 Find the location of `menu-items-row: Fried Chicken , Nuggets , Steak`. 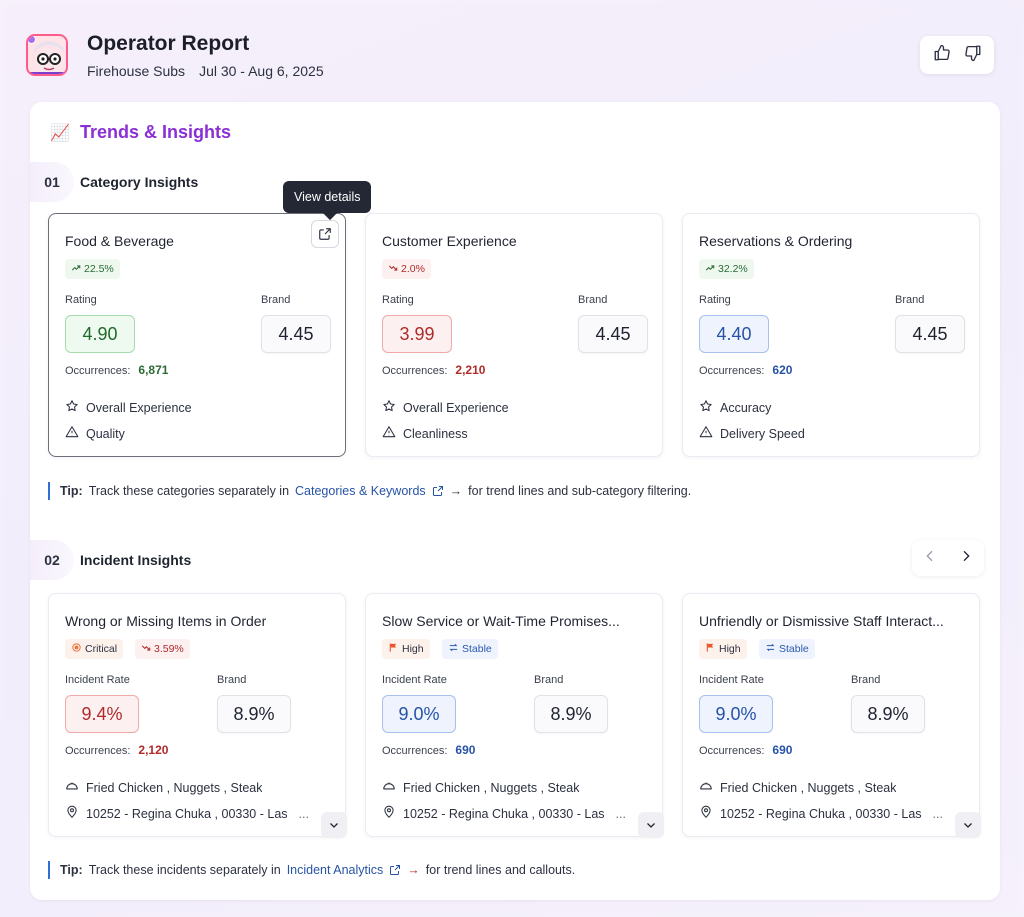

menu-items-row: Fried Chicken , Nuggets , Steak is located at coordinates (797, 787).